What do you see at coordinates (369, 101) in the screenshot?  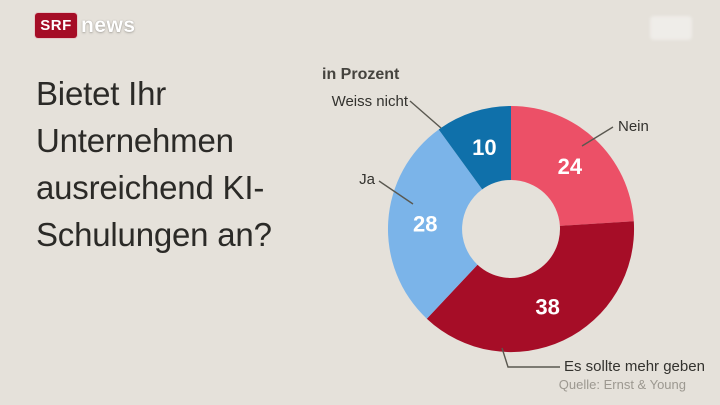 I see `callout-label-weiss-nicht: Weiss nicht` at bounding box center [369, 101].